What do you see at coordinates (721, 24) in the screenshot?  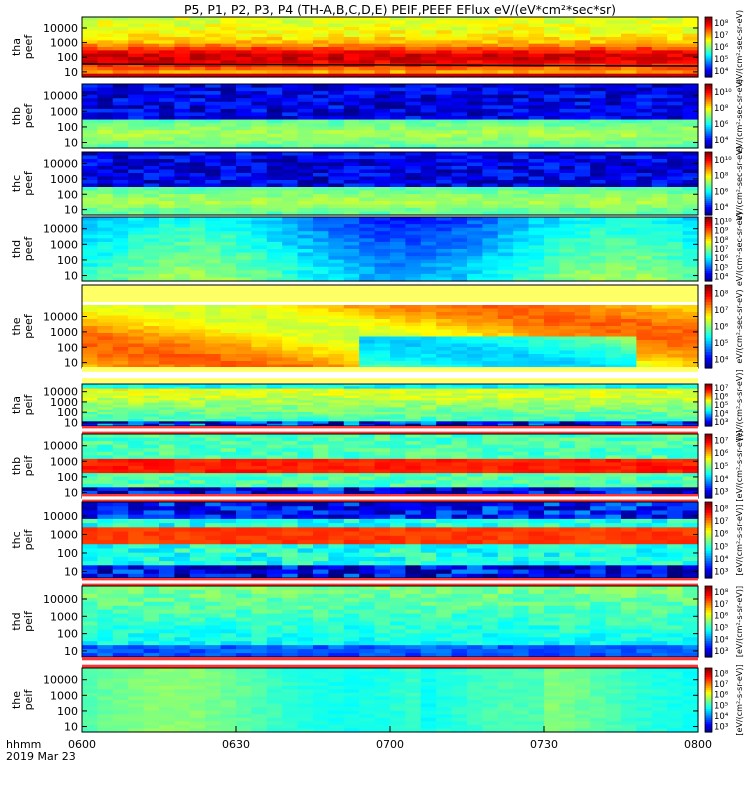 I see `colorbar-tick-label: 10⁸` at bounding box center [721, 24].